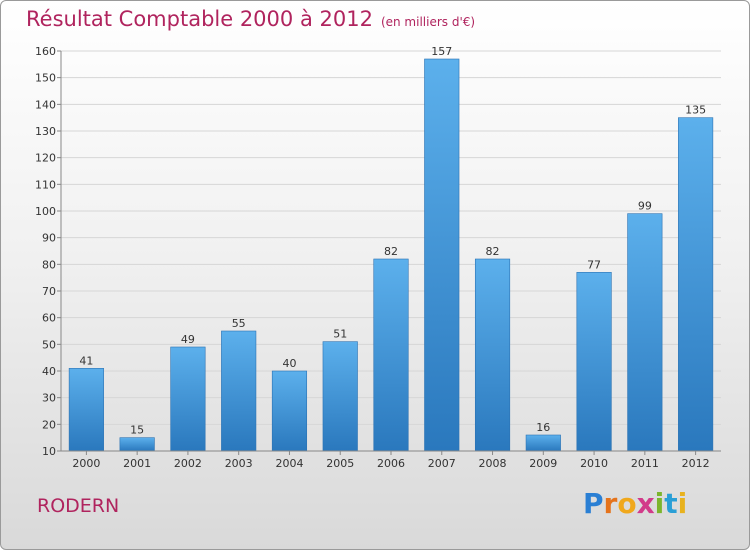 The width and height of the screenshot is (750, 550). What do you see at coordinates (188, 339) in the screenshot?
I see `data-label-2002: 49` at bounding box center [188, 339].